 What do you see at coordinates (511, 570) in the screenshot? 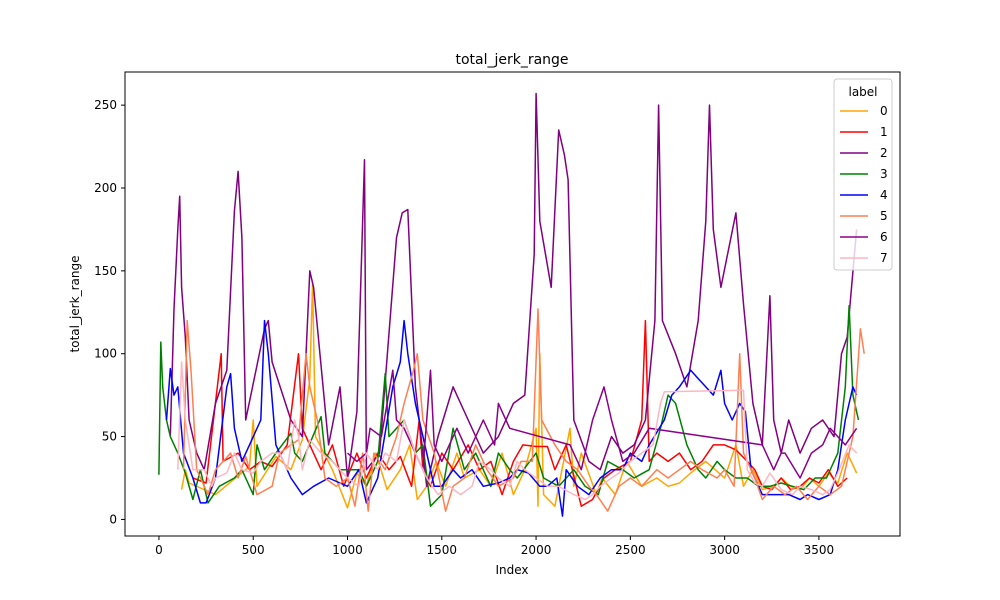
I see `x-axis-label: Index` at bounding box center [511, 570].